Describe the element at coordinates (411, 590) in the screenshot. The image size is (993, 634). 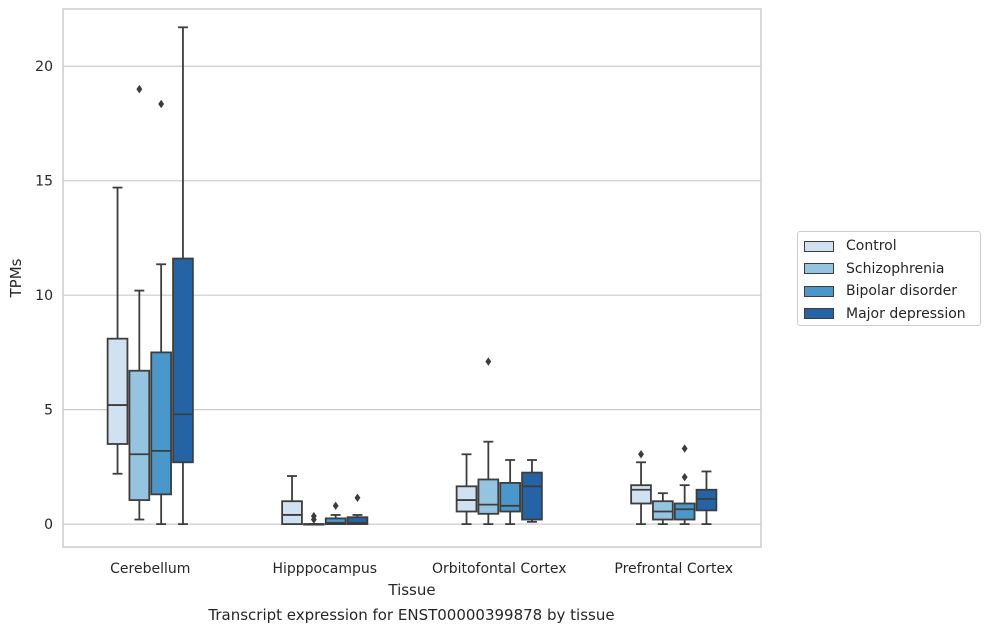
I see `x-axis-label: Tissue` at that location.